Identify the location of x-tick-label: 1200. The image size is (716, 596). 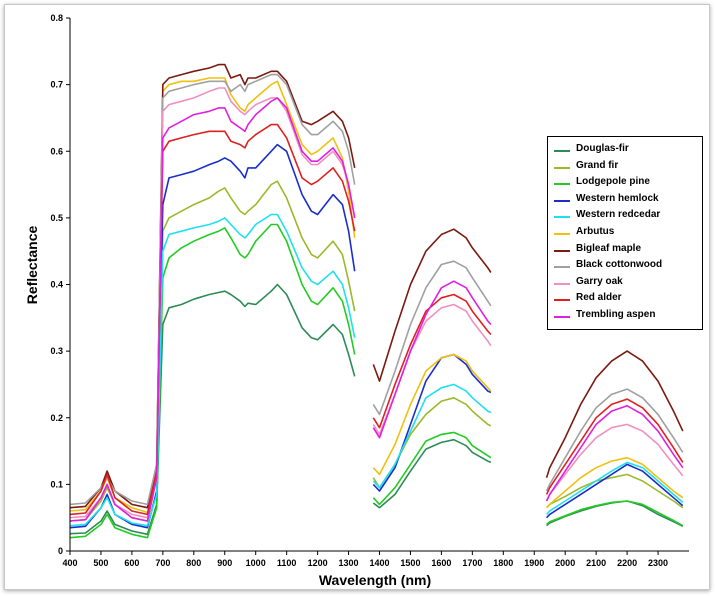
(318, 563).